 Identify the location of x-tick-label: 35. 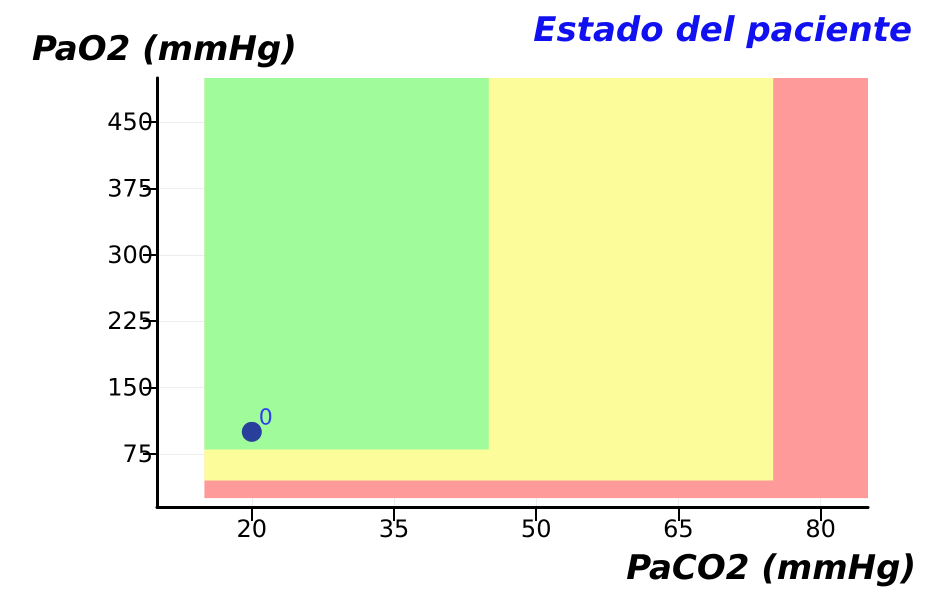
(394, 529).